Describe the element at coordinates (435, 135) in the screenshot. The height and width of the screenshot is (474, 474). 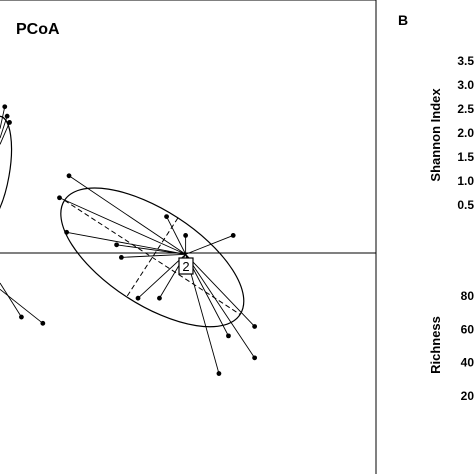
I see `shannon-axis-label: Shannon Index` at that location.